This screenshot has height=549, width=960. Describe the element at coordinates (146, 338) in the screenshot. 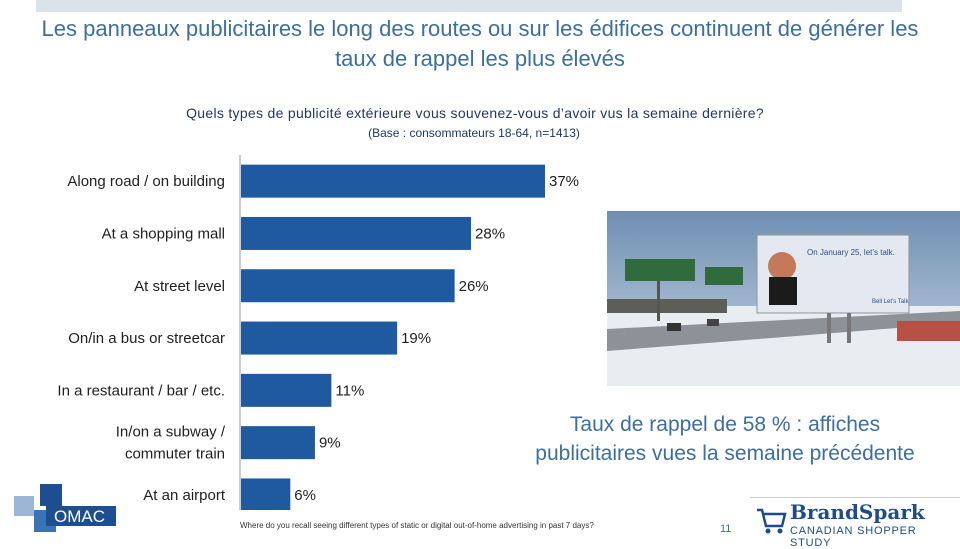

I see `category-label-3: On/in a bus or streetcar` at that location.